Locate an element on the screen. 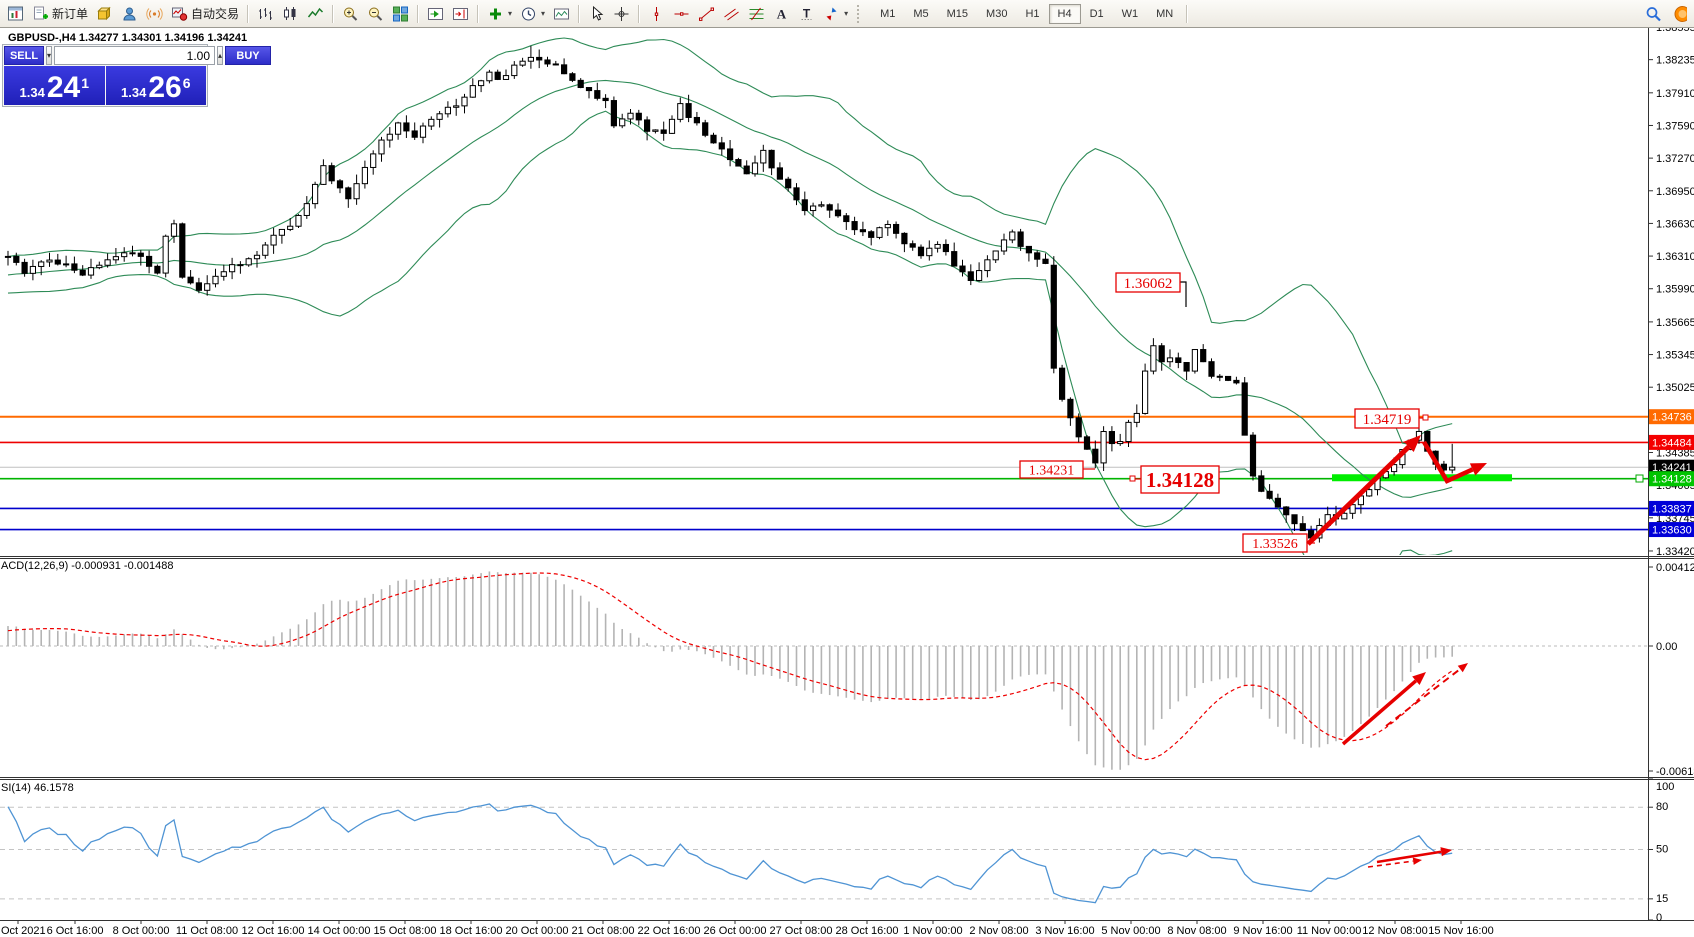  signals-icon is located at coordinates (154, 14).